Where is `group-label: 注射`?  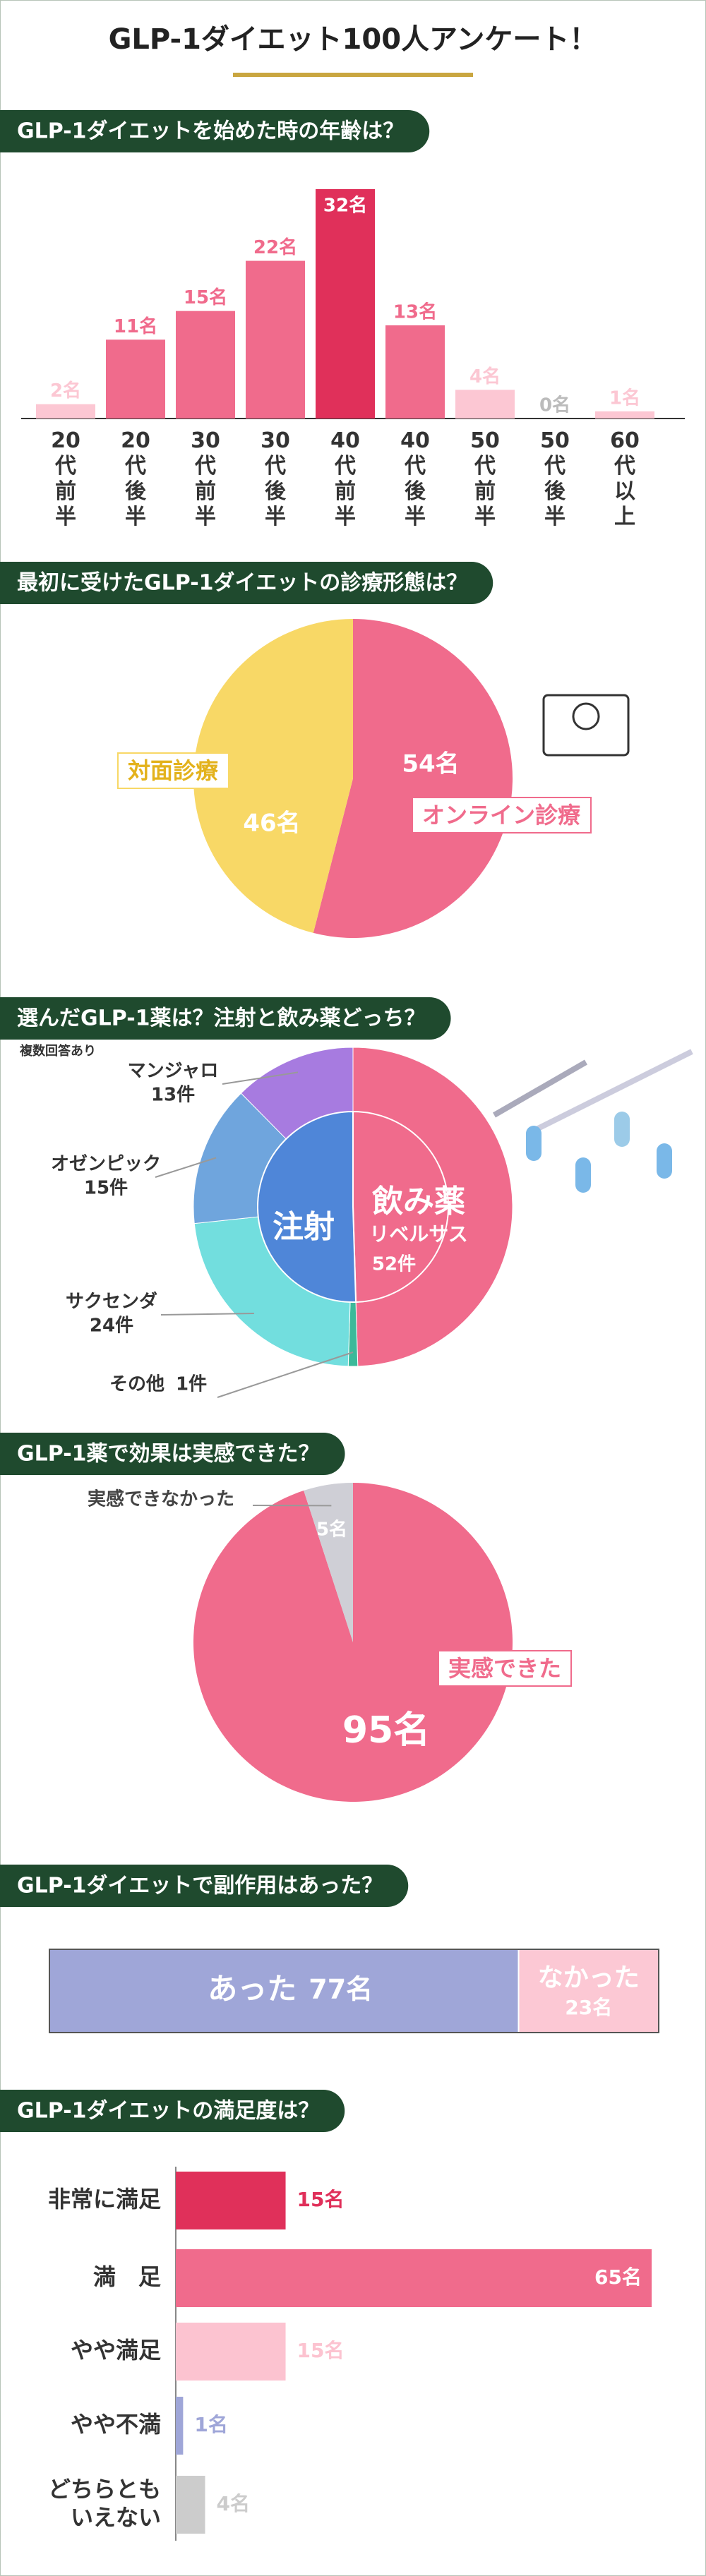
group-label: 注射 is located at coordinates (304, 1227).